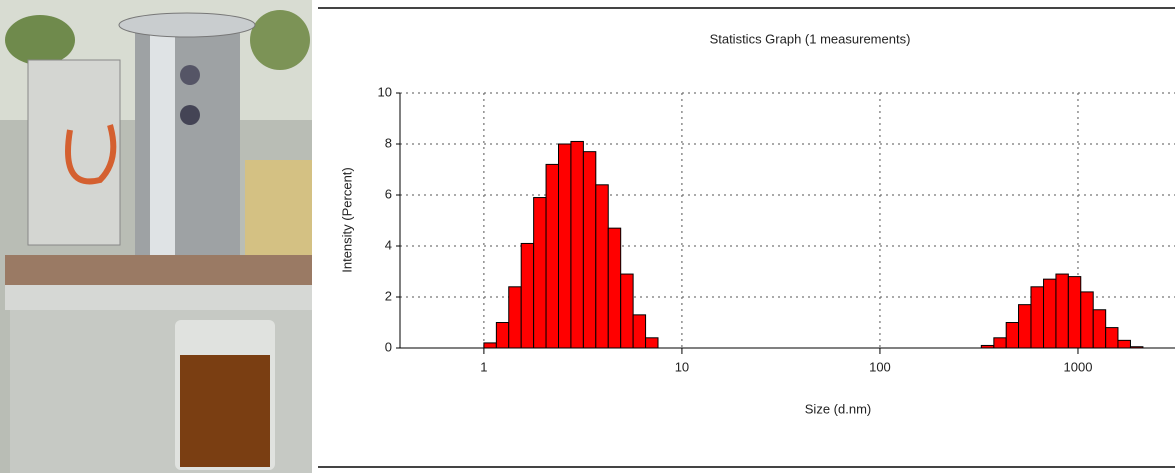 The image size is (1175, 473). Describe the element at coordinates (810, 38) in the screenshot. I see `chart-title: Statistics Graph (1 measurements)` at that location.